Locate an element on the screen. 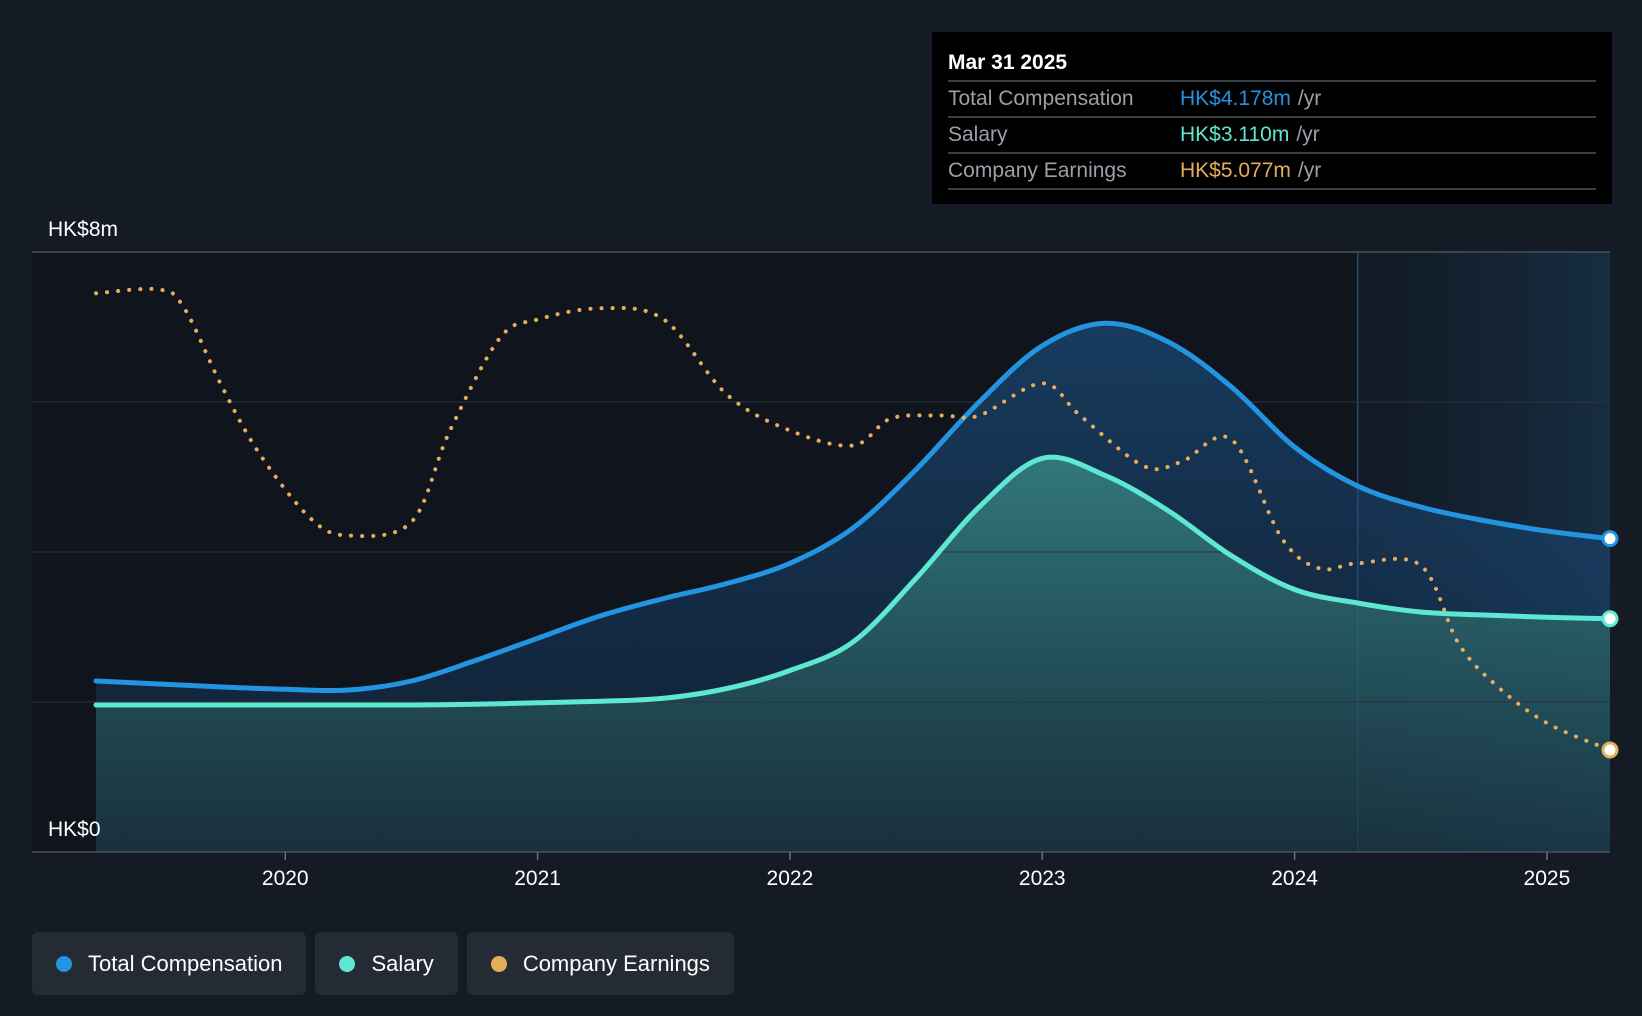  legend-item-salary: Salary is located at coordinates (386, 963).